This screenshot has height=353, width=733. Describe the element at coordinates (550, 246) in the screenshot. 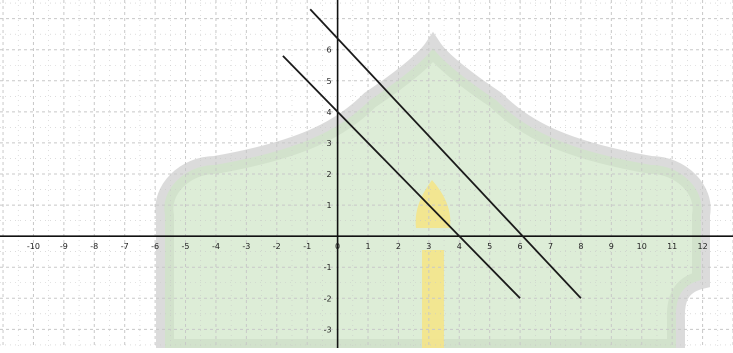

I see `x-tick-label: 7` at that location.